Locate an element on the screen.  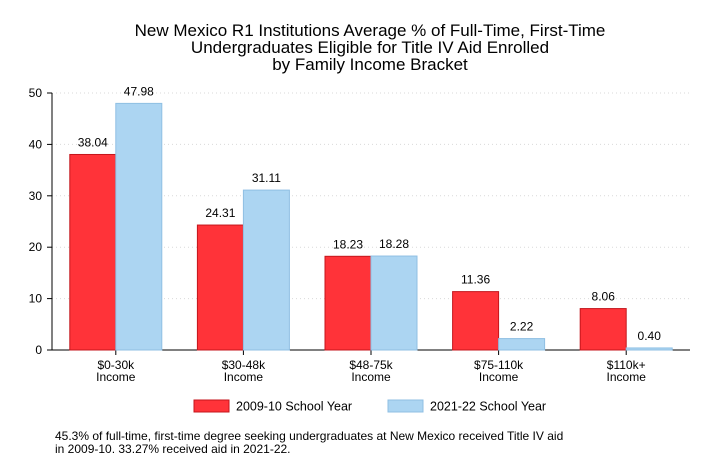
x-tick-label-5-line-1: $110k+ is located at coordinates (626, 365).